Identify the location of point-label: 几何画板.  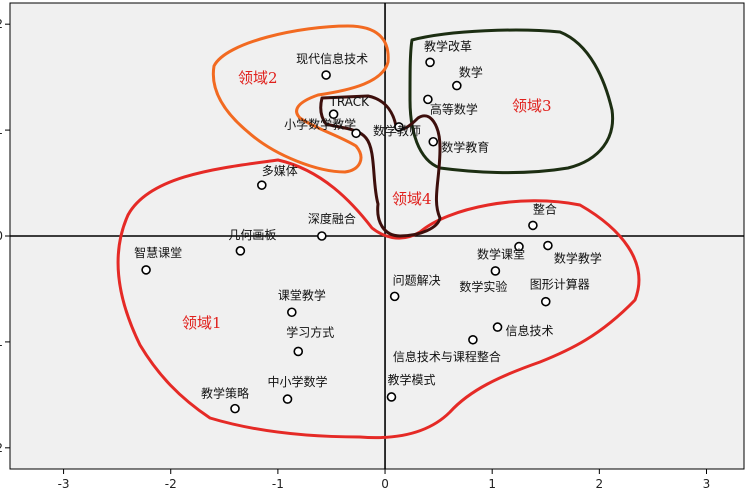
(252, 235).